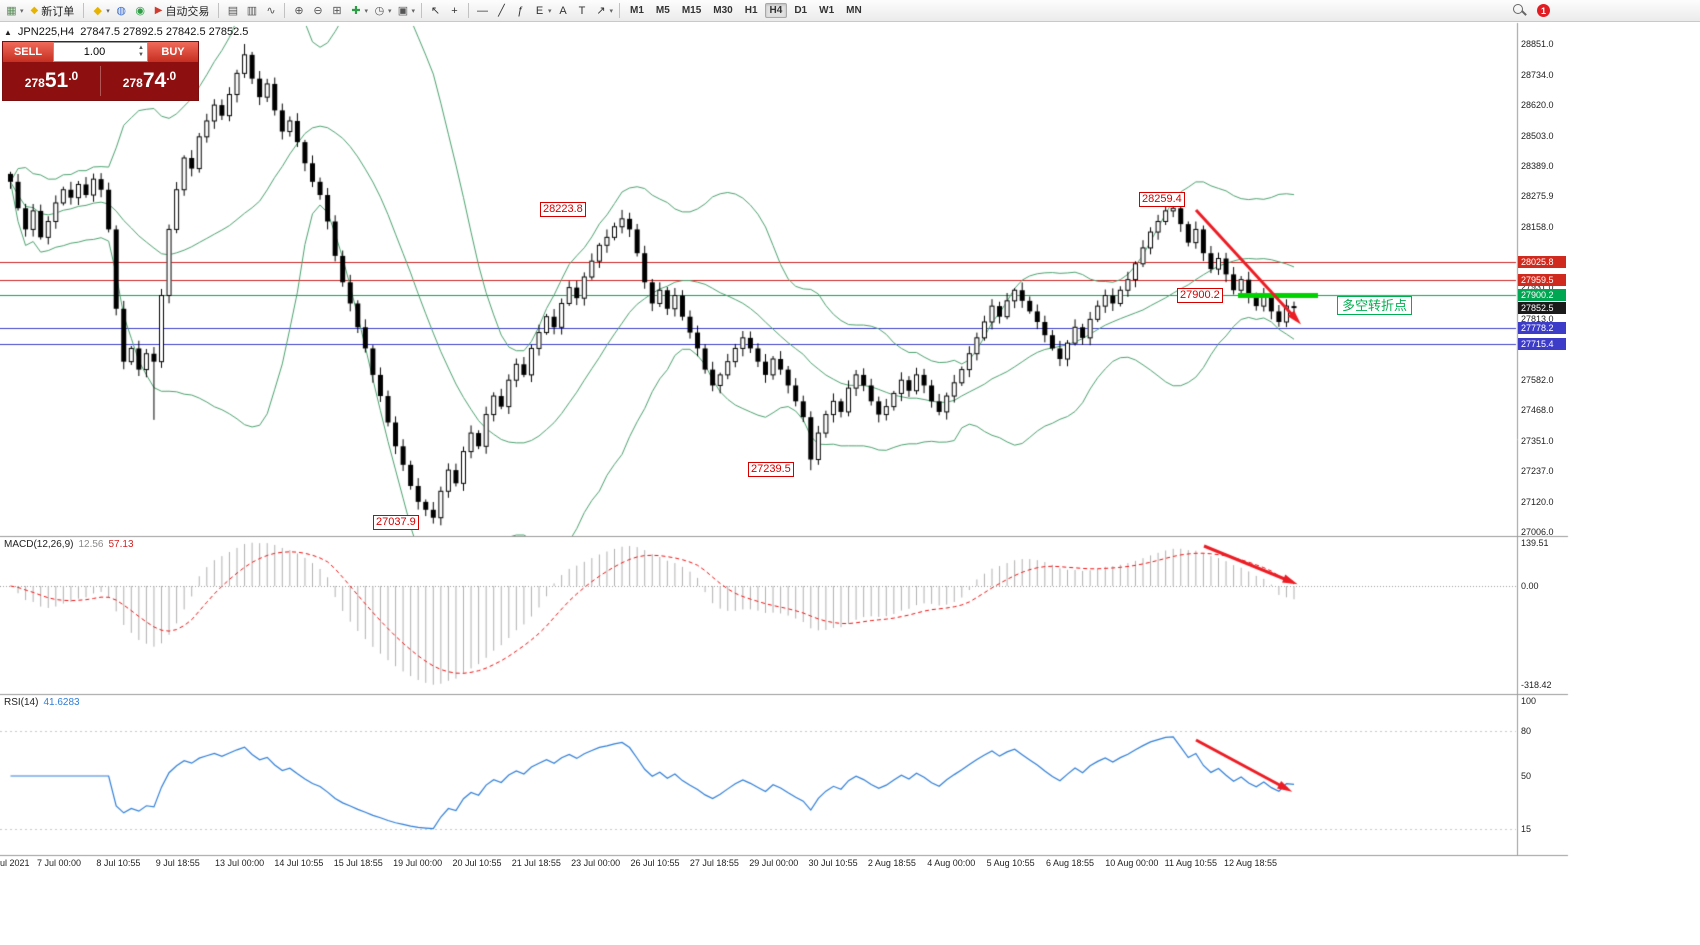  I want to click on price-axis-tick: 27813.0, so click(1537, 318).